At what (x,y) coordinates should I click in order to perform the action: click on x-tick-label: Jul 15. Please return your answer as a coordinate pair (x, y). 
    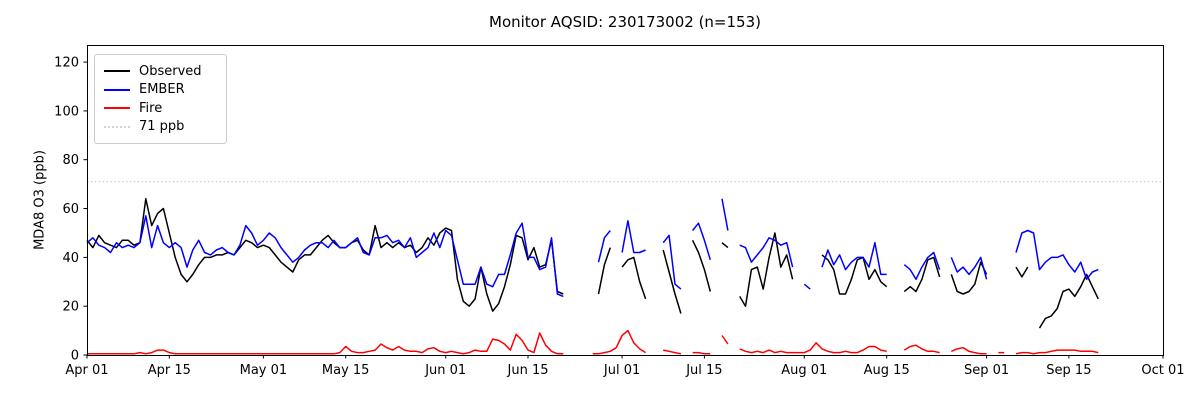
    Looking at the image, I should click on (703, 370).